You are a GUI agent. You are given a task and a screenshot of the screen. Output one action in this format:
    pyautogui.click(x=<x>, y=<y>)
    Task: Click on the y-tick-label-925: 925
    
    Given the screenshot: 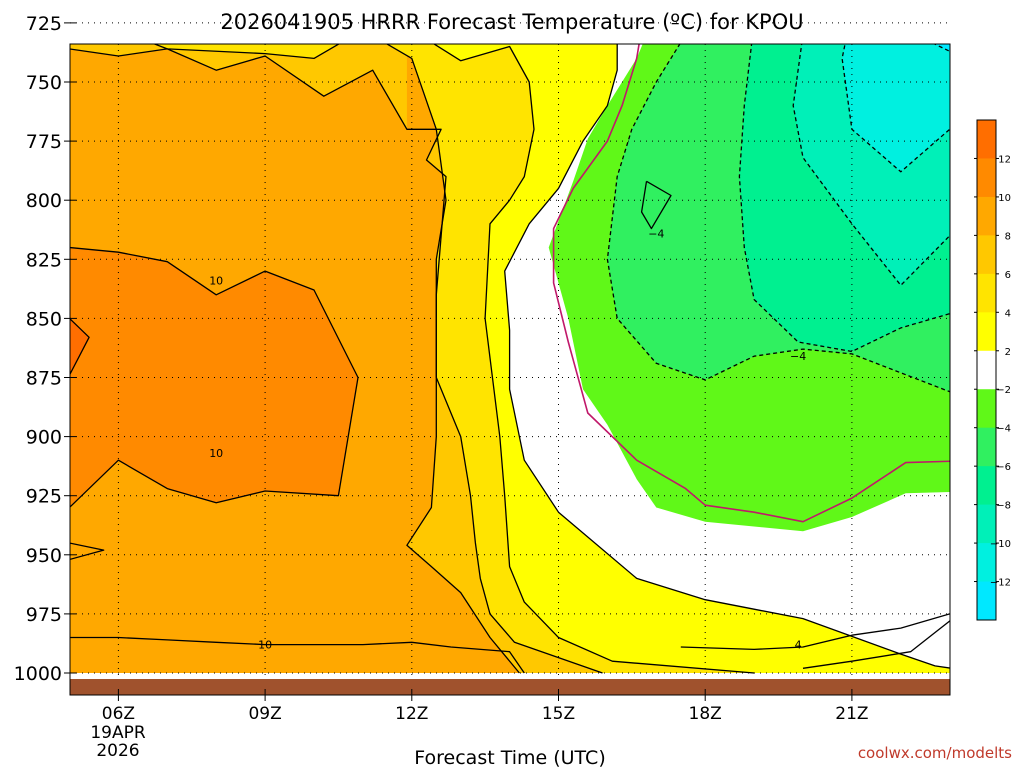 What is the action you would take?
    pyautogui.click(x=44, y=497)
    